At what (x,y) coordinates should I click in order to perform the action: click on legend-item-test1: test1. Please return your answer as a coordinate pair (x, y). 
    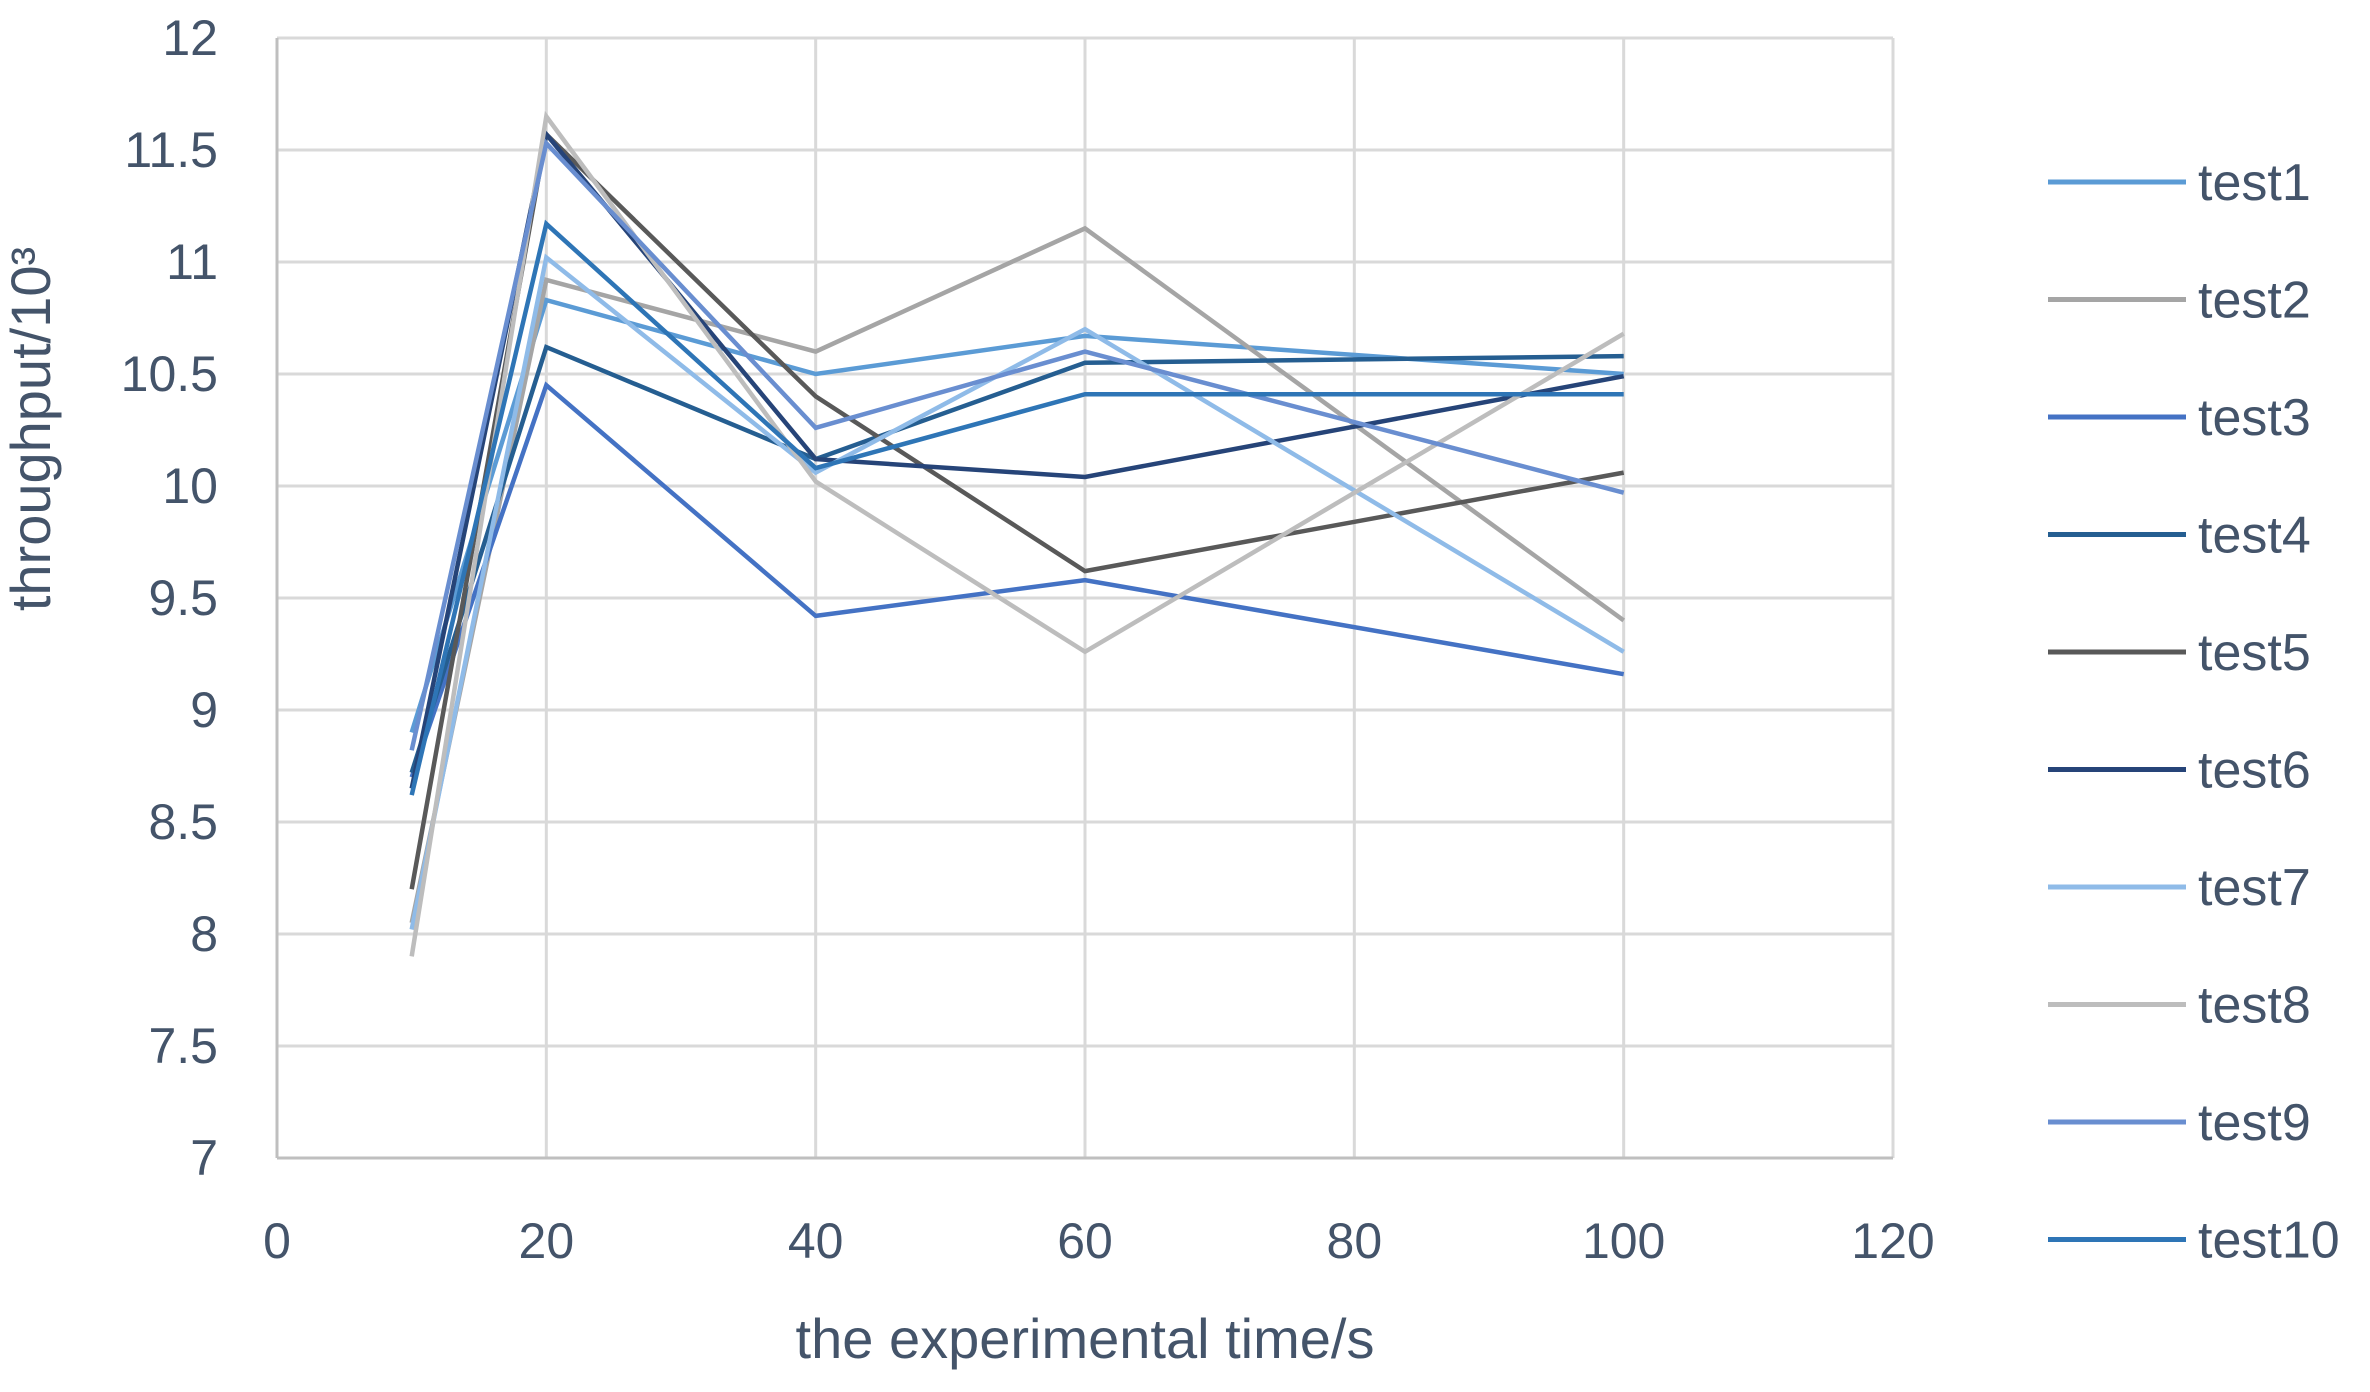
    Looking at the image, I should click on (2179, 183).